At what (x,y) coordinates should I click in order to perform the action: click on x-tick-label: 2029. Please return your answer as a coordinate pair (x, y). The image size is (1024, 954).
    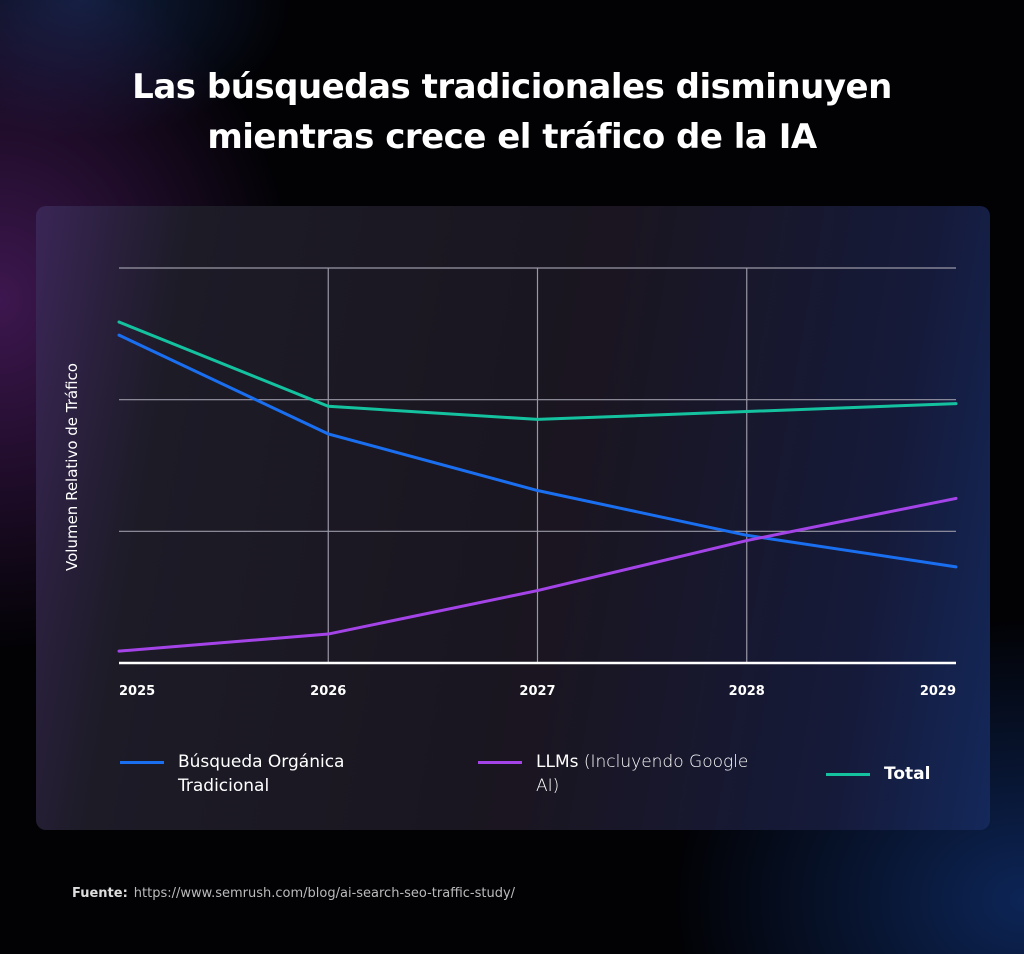
    Looking at the image, I should click on (938, 691).